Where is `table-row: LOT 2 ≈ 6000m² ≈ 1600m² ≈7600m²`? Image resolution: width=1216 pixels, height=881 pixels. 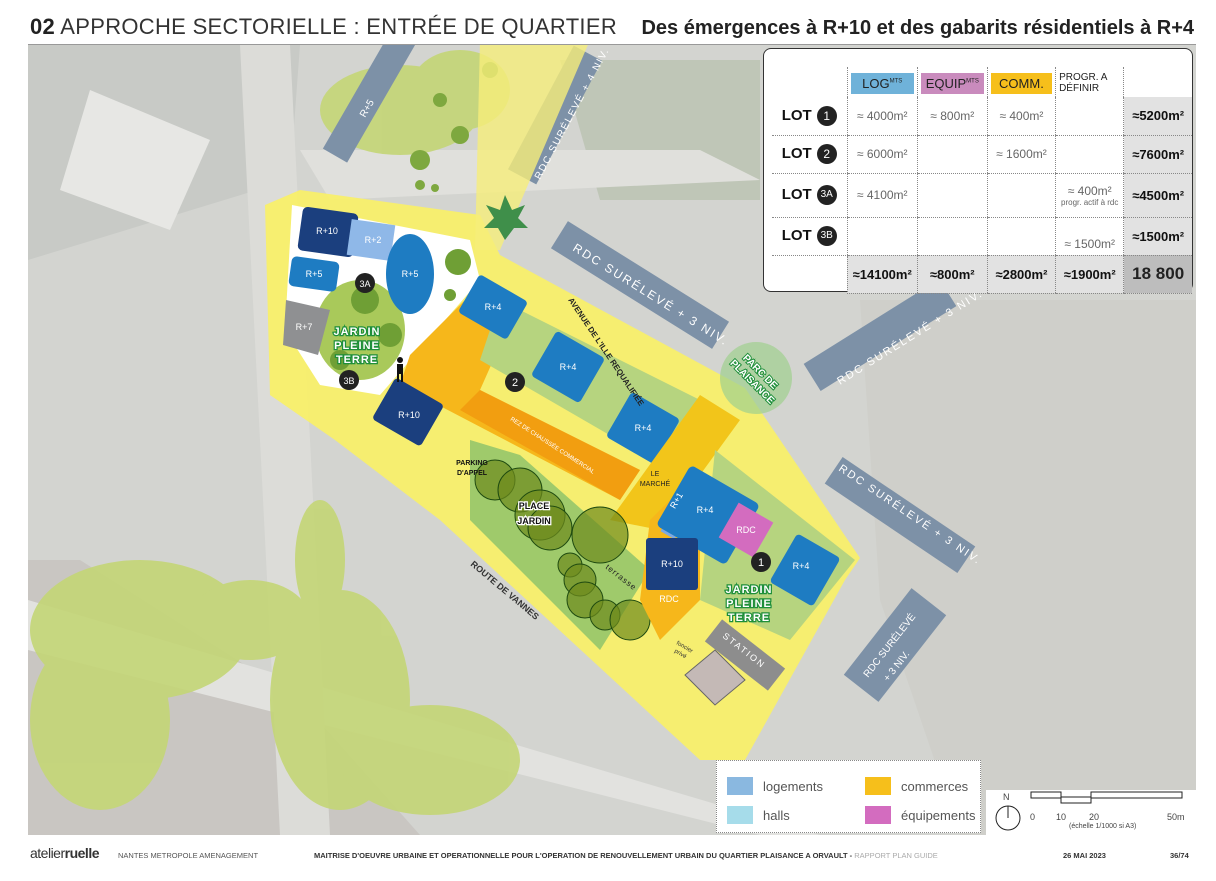 table-row: LOT 2 ≈ 6000m² ≈ 1600m² ≈7600m² is located at coordinates (982, 154).